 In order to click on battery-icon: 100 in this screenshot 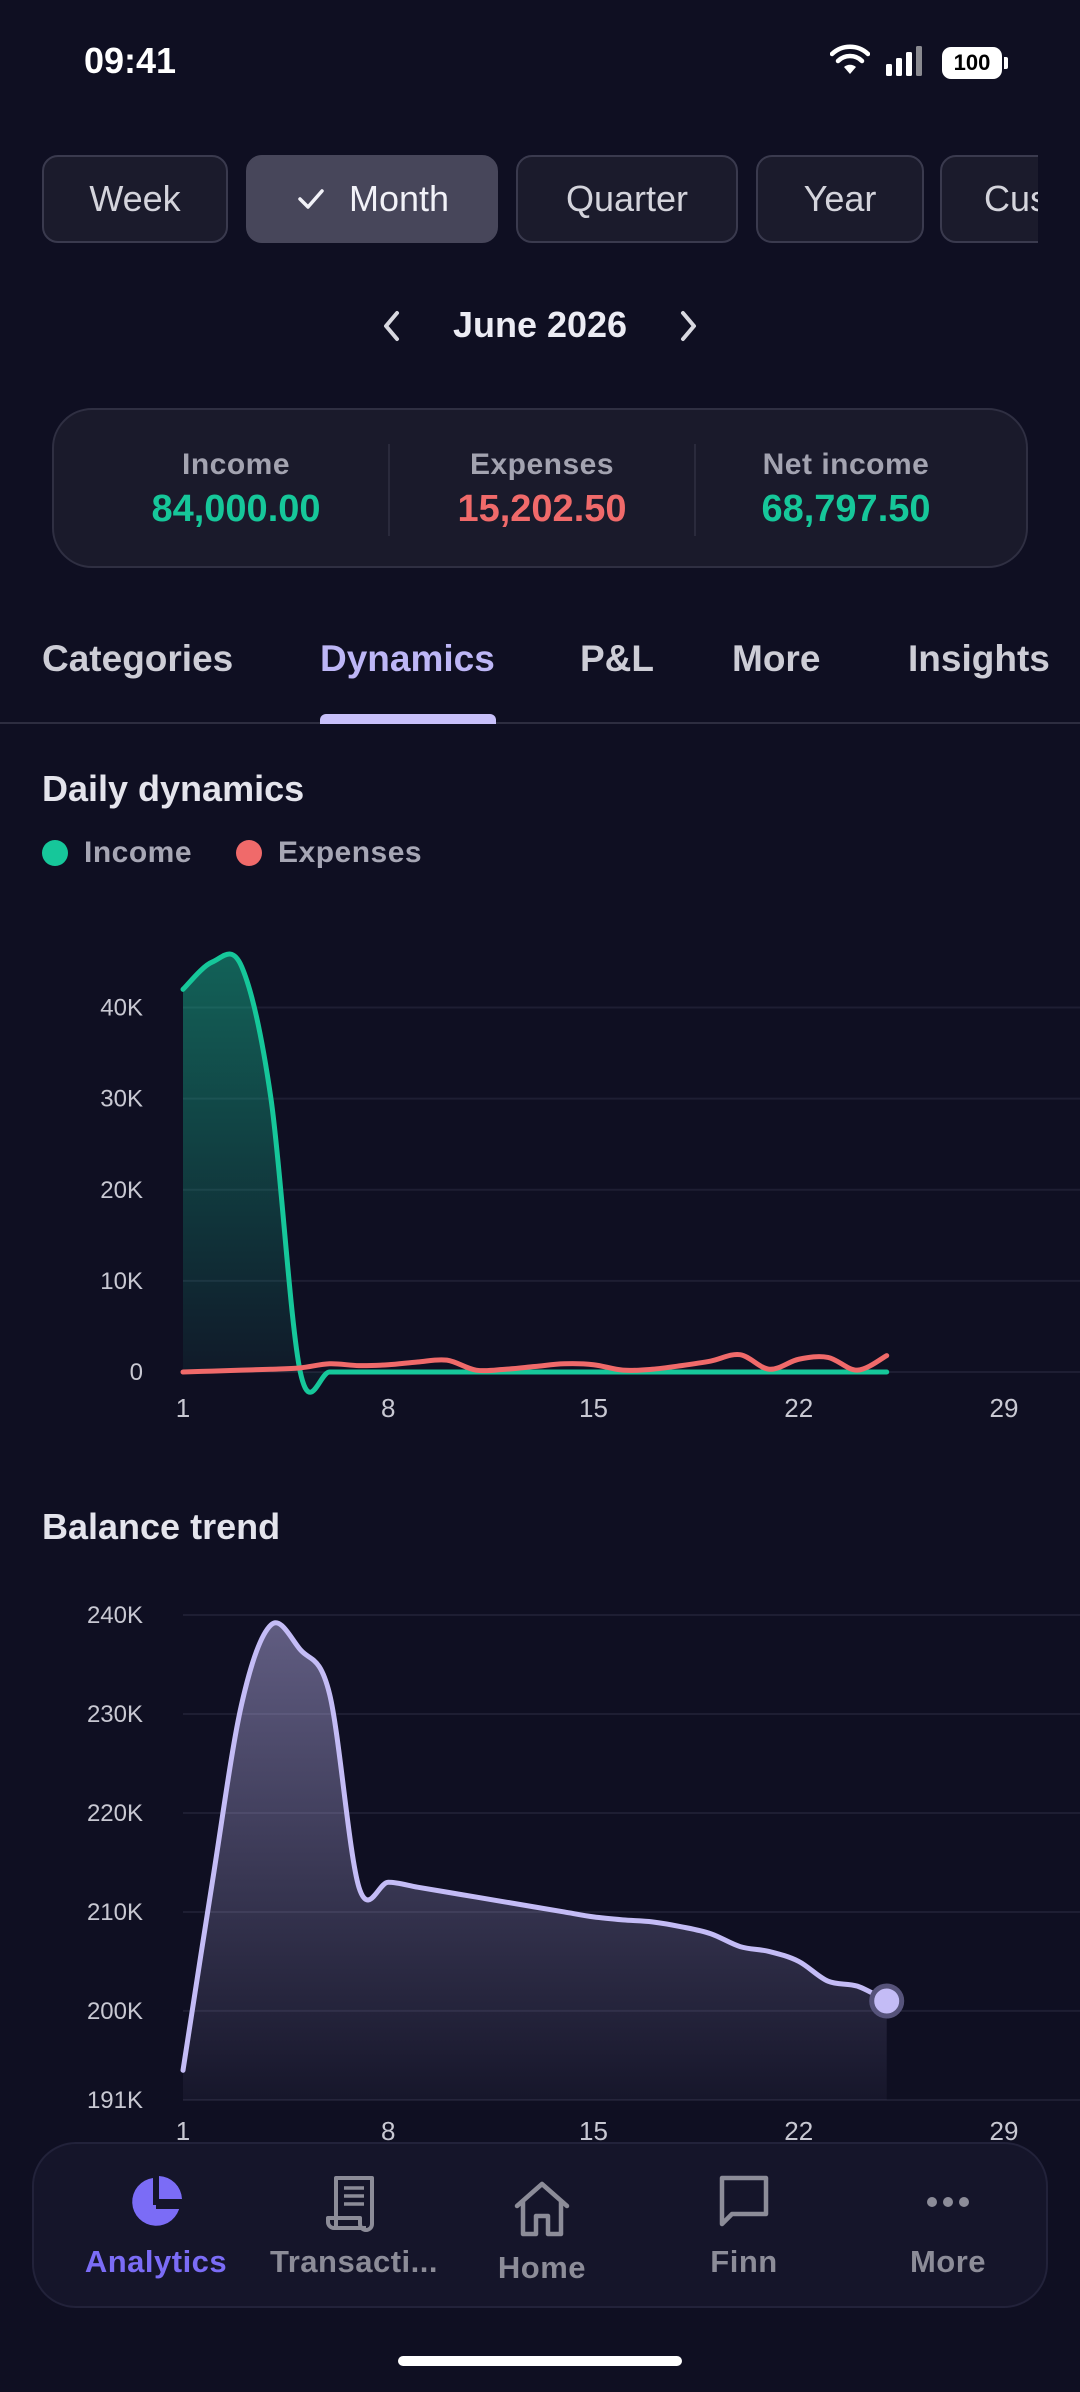, I will do `click(975, 62)`.